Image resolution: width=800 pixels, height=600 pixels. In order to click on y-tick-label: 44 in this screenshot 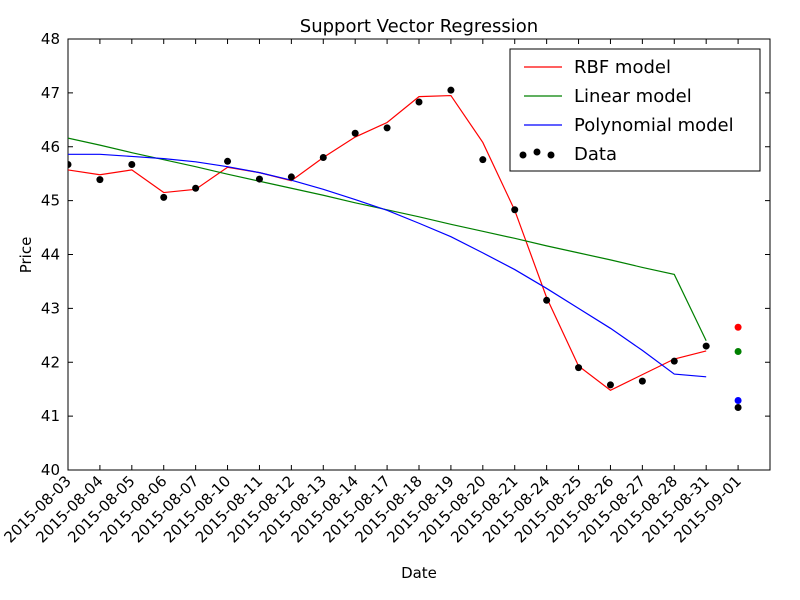, I will do `click(50, 255)`.